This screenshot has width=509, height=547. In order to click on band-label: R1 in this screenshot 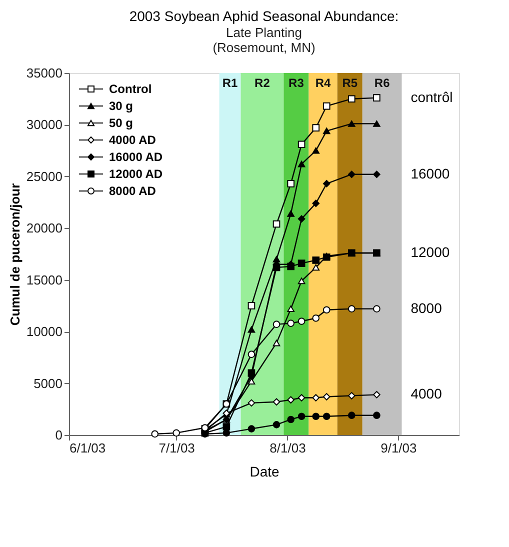, I will do `click(230, 83)`.